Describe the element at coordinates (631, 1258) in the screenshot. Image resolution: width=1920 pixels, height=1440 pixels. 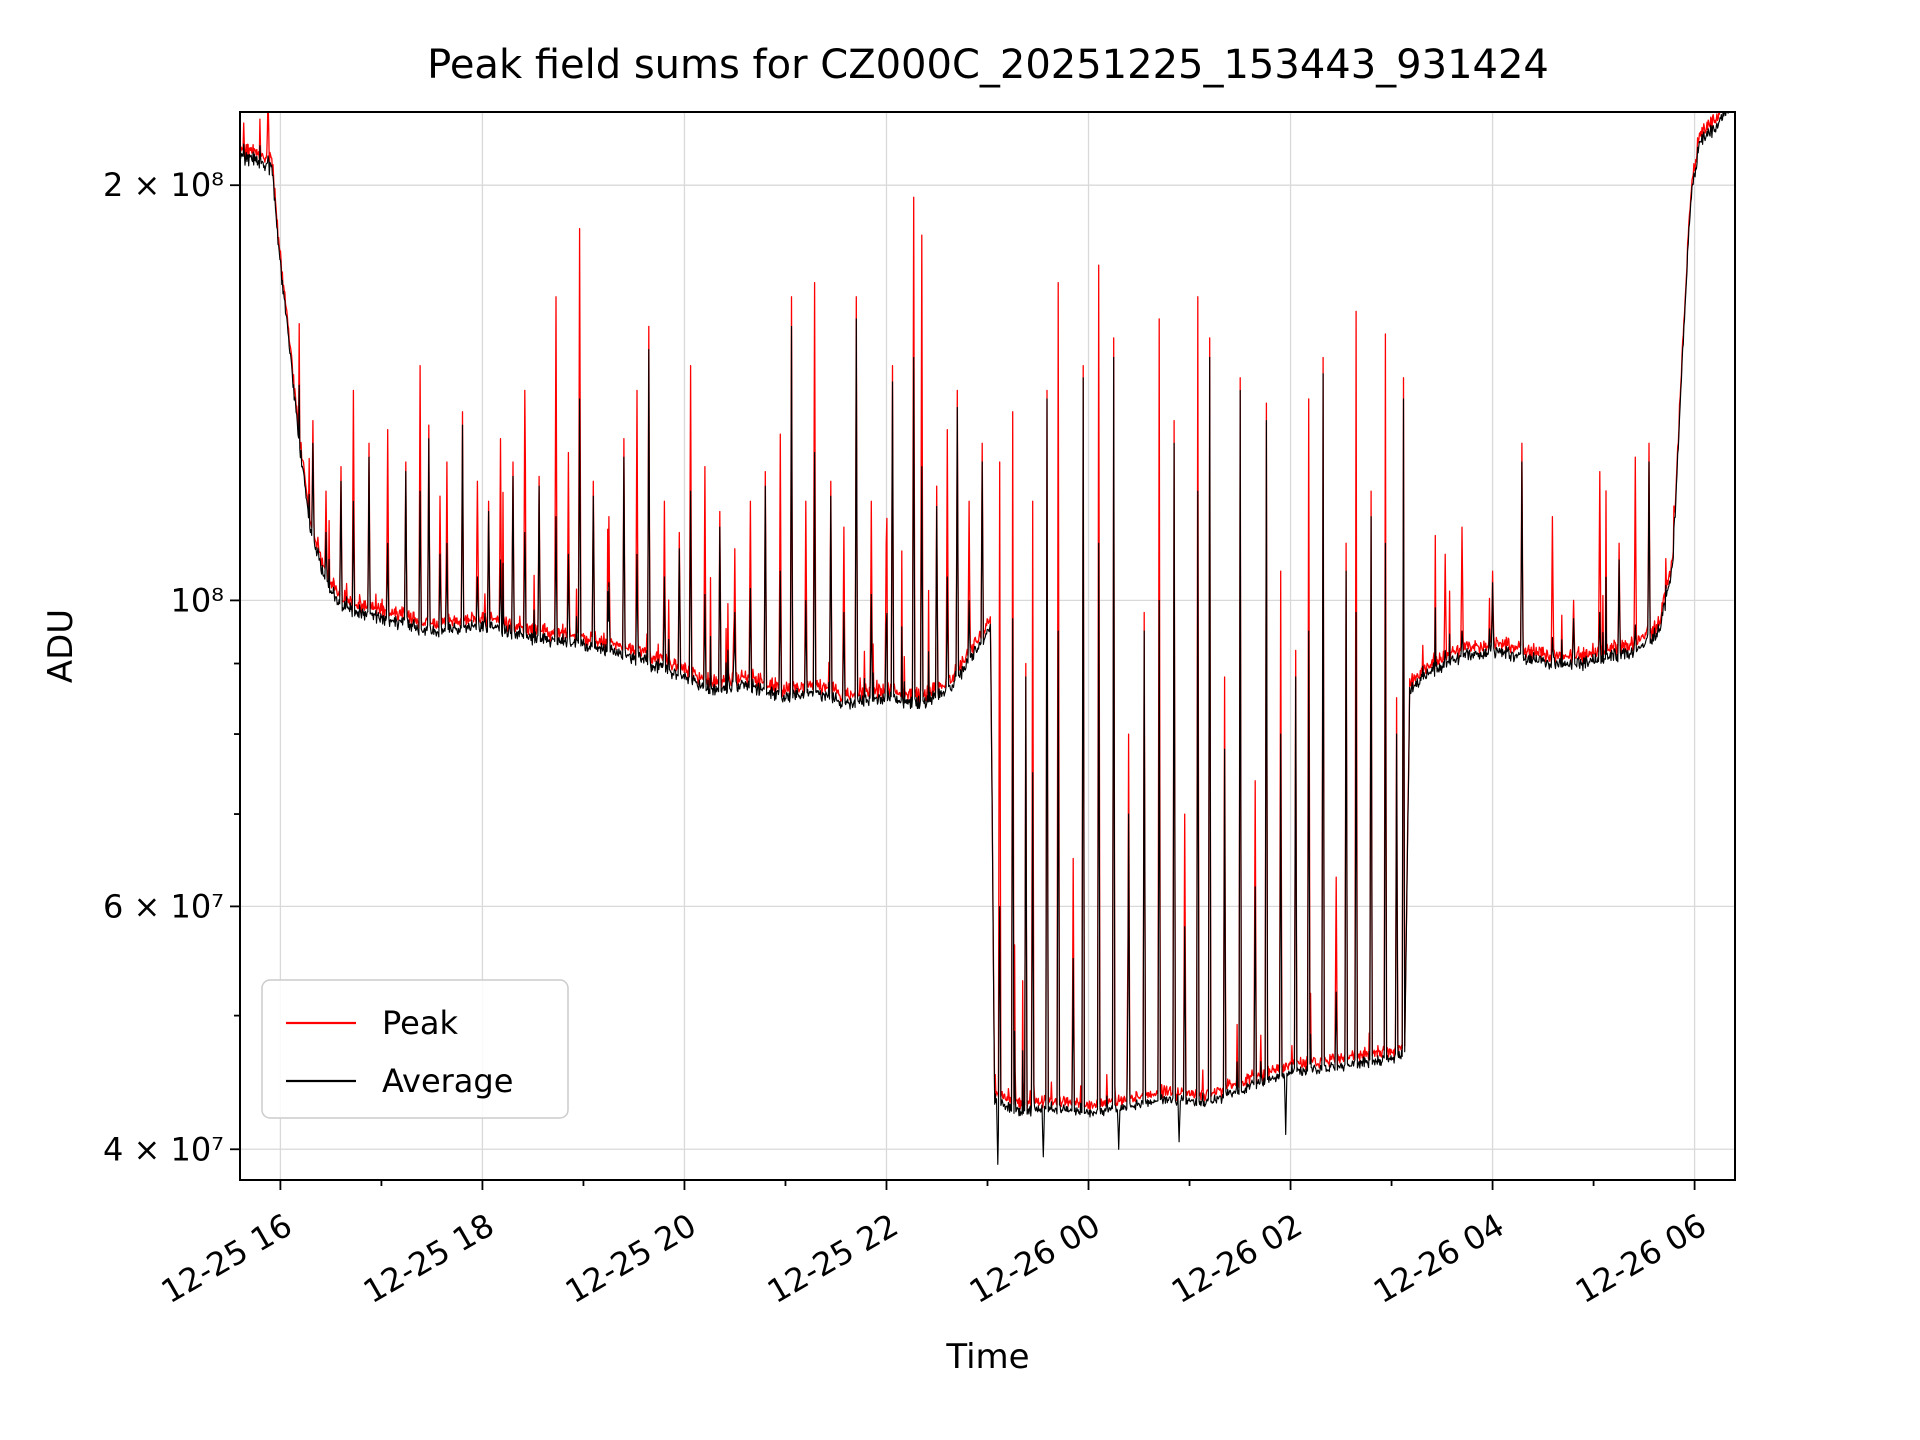
I see `x-tick-label: 12-25 20` at that location.